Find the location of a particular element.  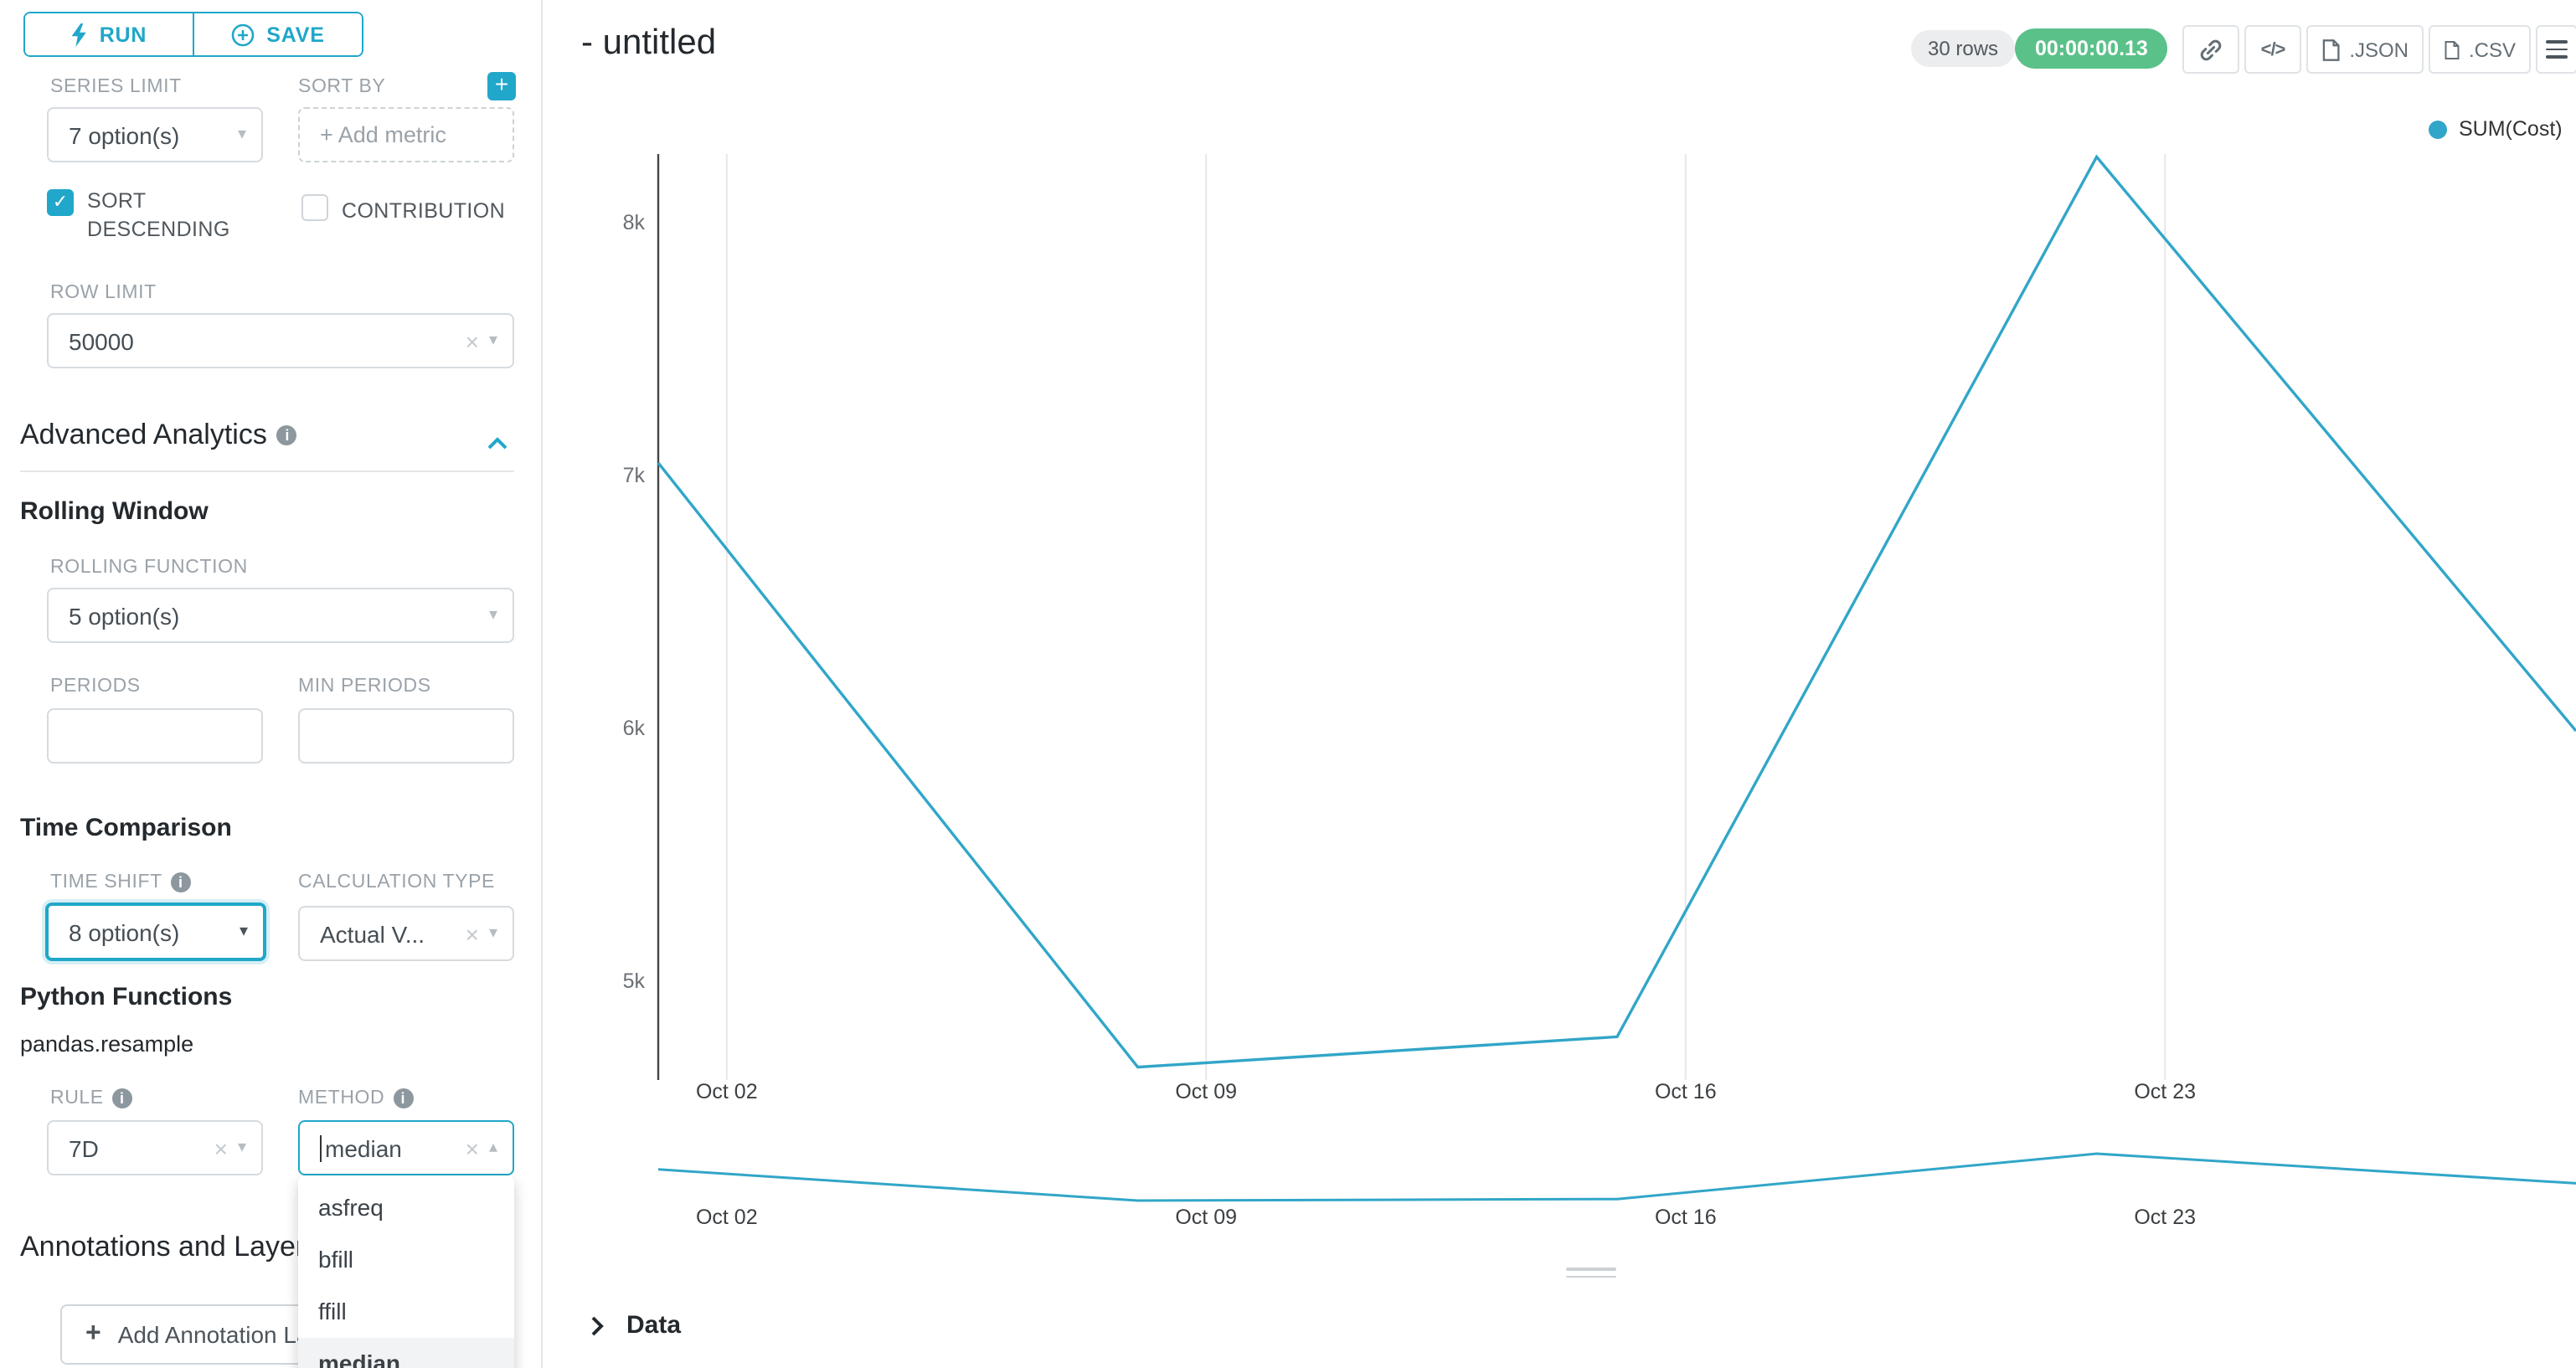

svg-text: 5k is located at coordinates (634, 981).